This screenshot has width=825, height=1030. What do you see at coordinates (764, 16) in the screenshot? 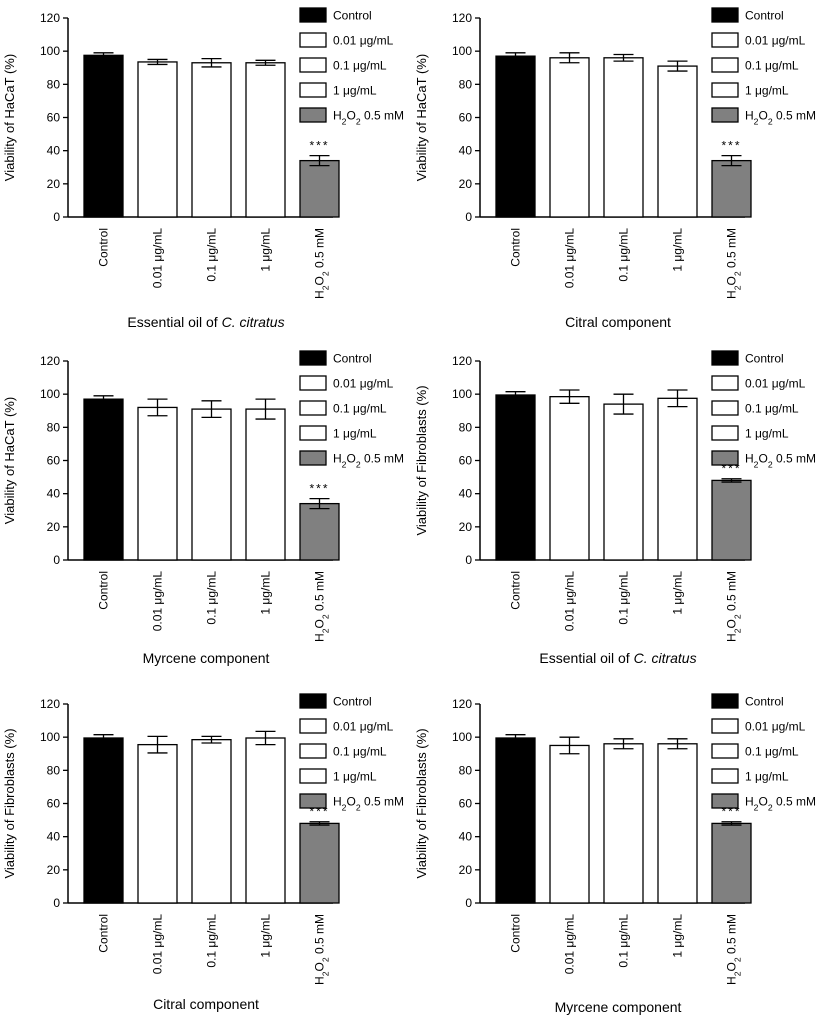
I see `legend-label-0: Control` at bounding box center [764, 16].